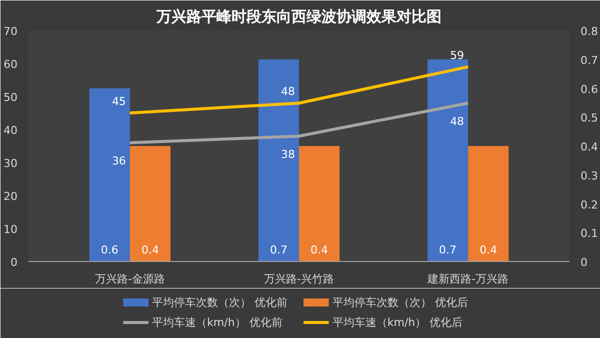  I want to click on y-tick-label: 0, so click(14, 262).